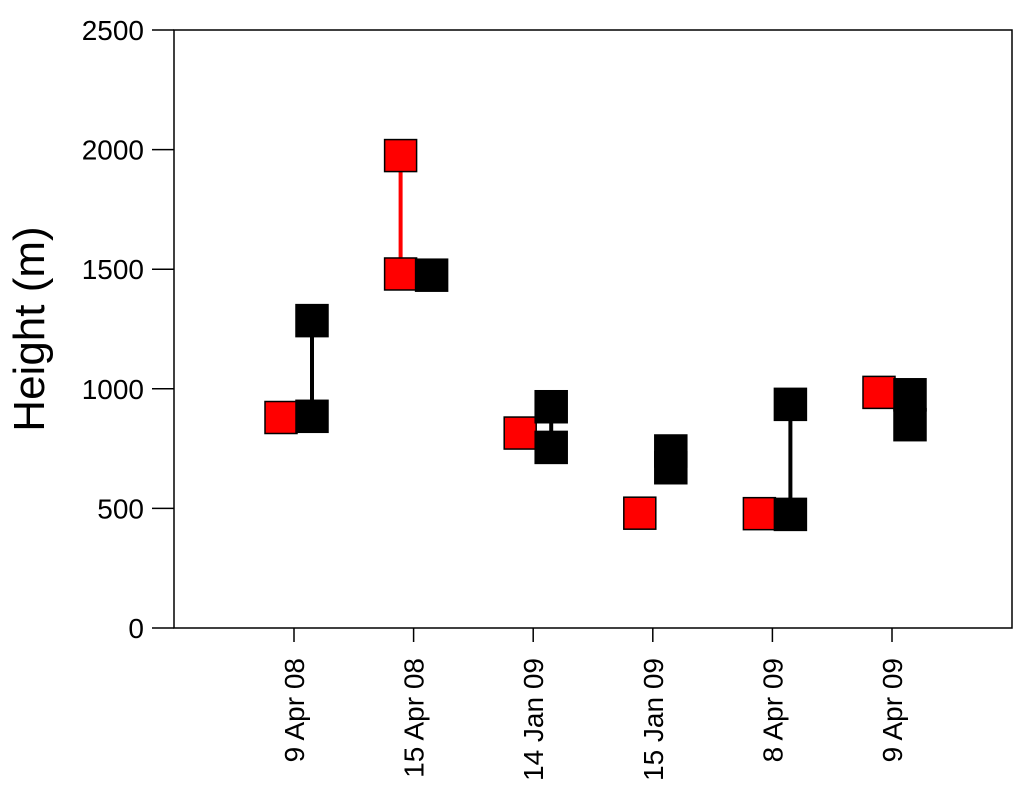 The width and height of the screenshot is (1024, 804). I want to click on y-tick-label: 2500, so click(113, 30).